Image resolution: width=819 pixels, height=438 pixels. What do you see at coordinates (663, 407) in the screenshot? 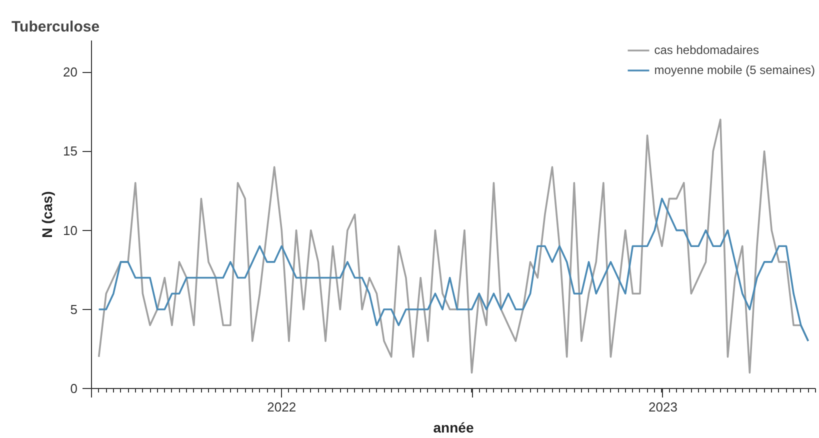
I see `x-tick-label: 2023` at bounding box center [663, 407].